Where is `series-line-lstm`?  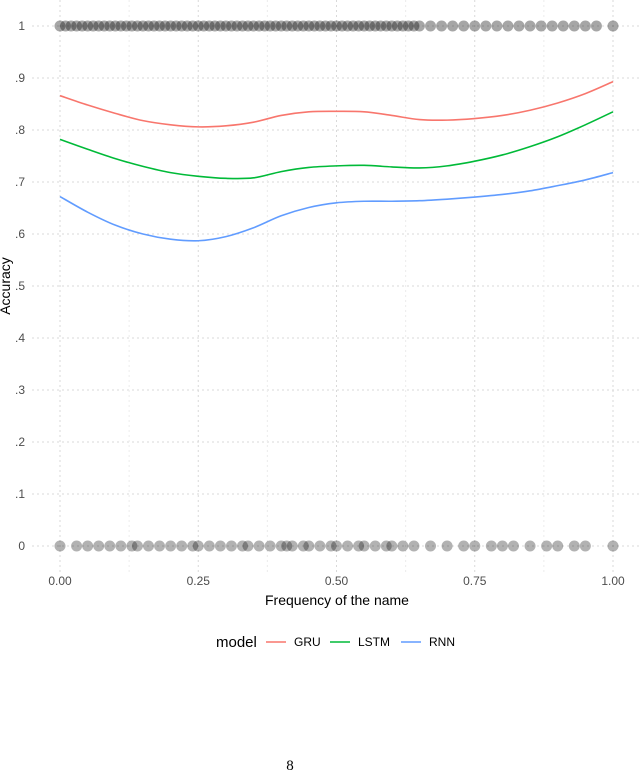
series-line-lstm is located at coordinates (336, 145).